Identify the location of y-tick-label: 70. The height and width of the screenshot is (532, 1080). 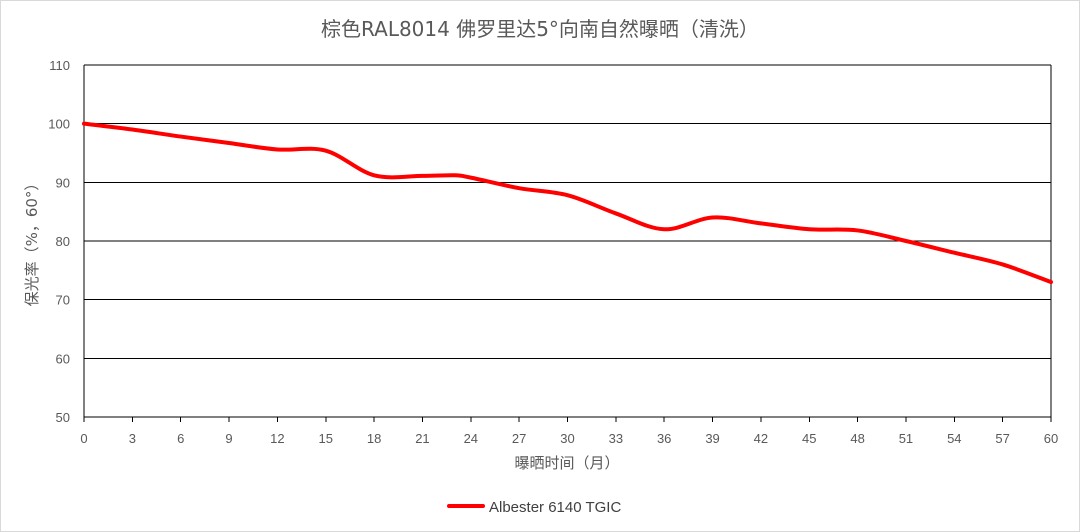
(63, 300).